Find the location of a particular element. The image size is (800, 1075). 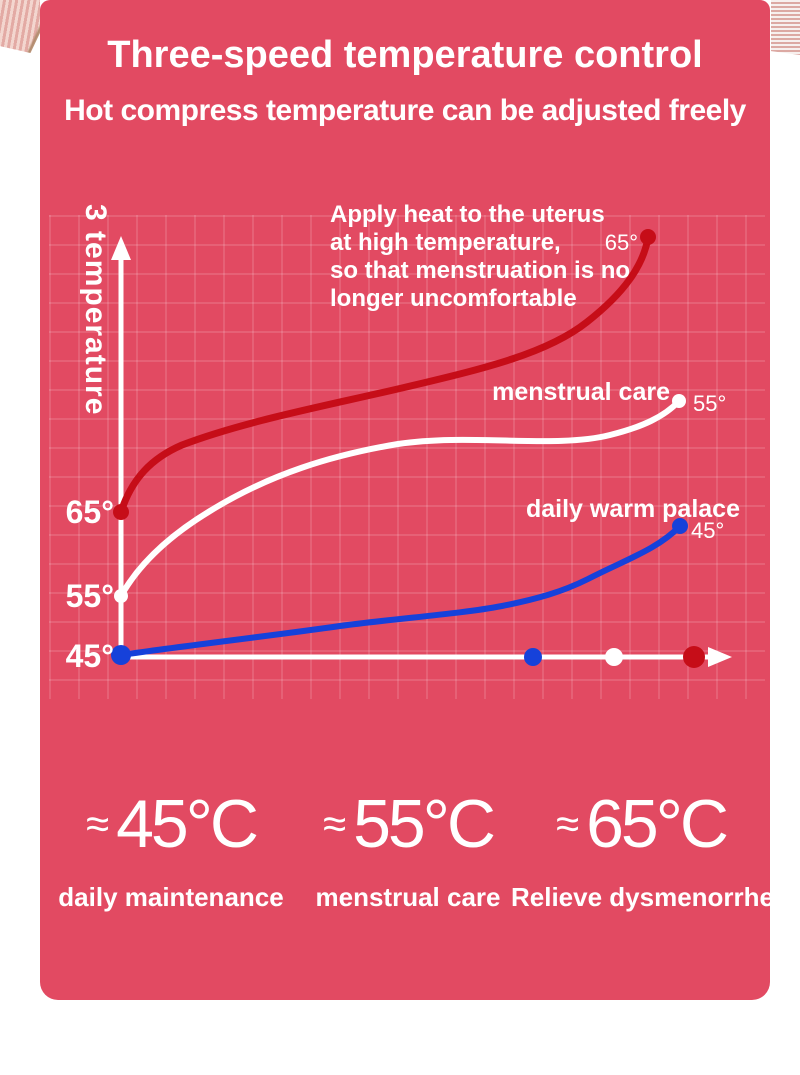

temp-value-65: 65°C is located at coordinates (657, 824).